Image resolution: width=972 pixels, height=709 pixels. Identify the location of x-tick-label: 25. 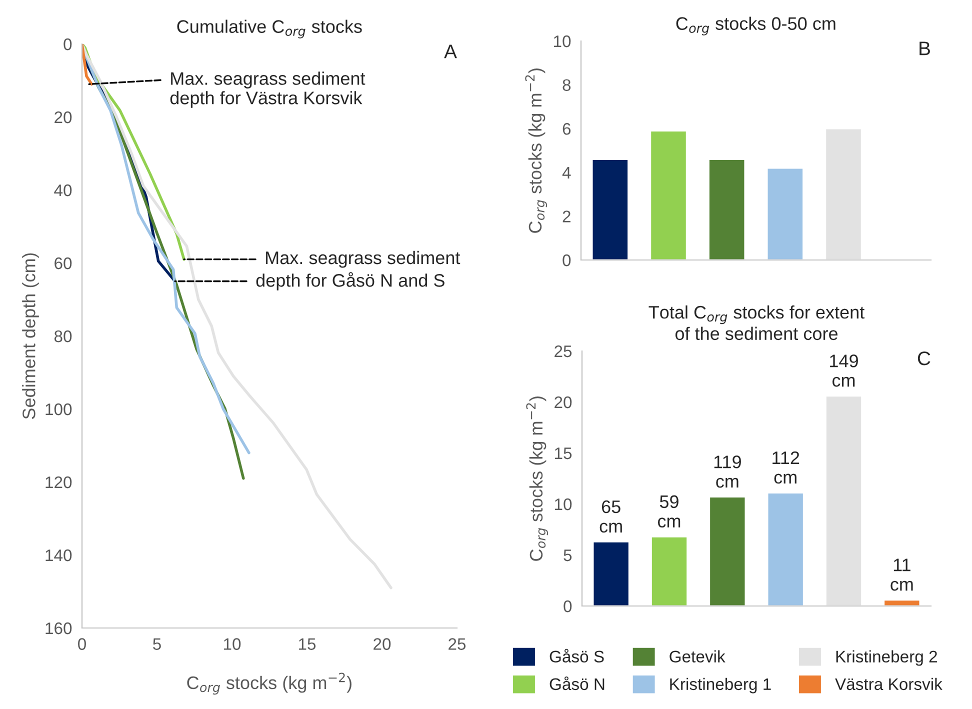
(457, 644).